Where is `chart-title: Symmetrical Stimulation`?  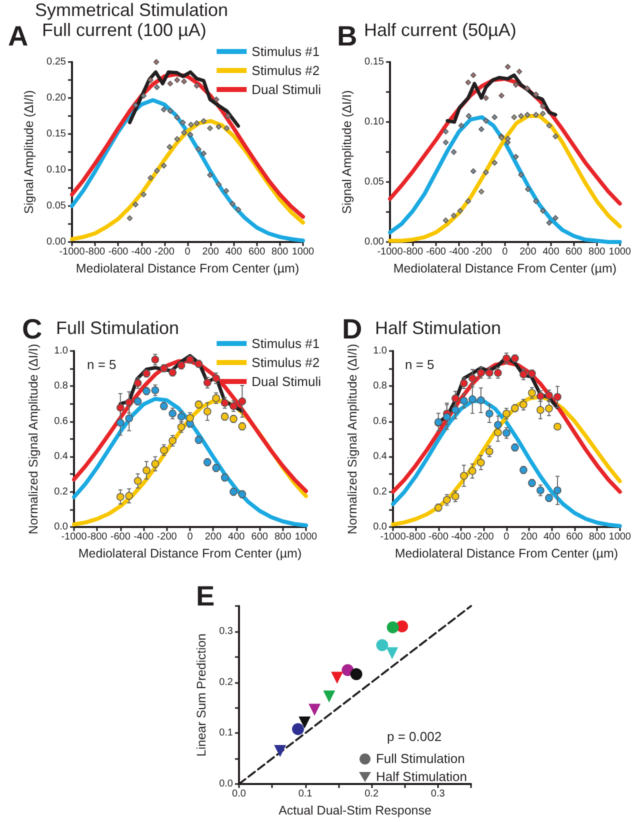 chart-title: Symmetrical Stimulation is located at coordinates (131, 10).